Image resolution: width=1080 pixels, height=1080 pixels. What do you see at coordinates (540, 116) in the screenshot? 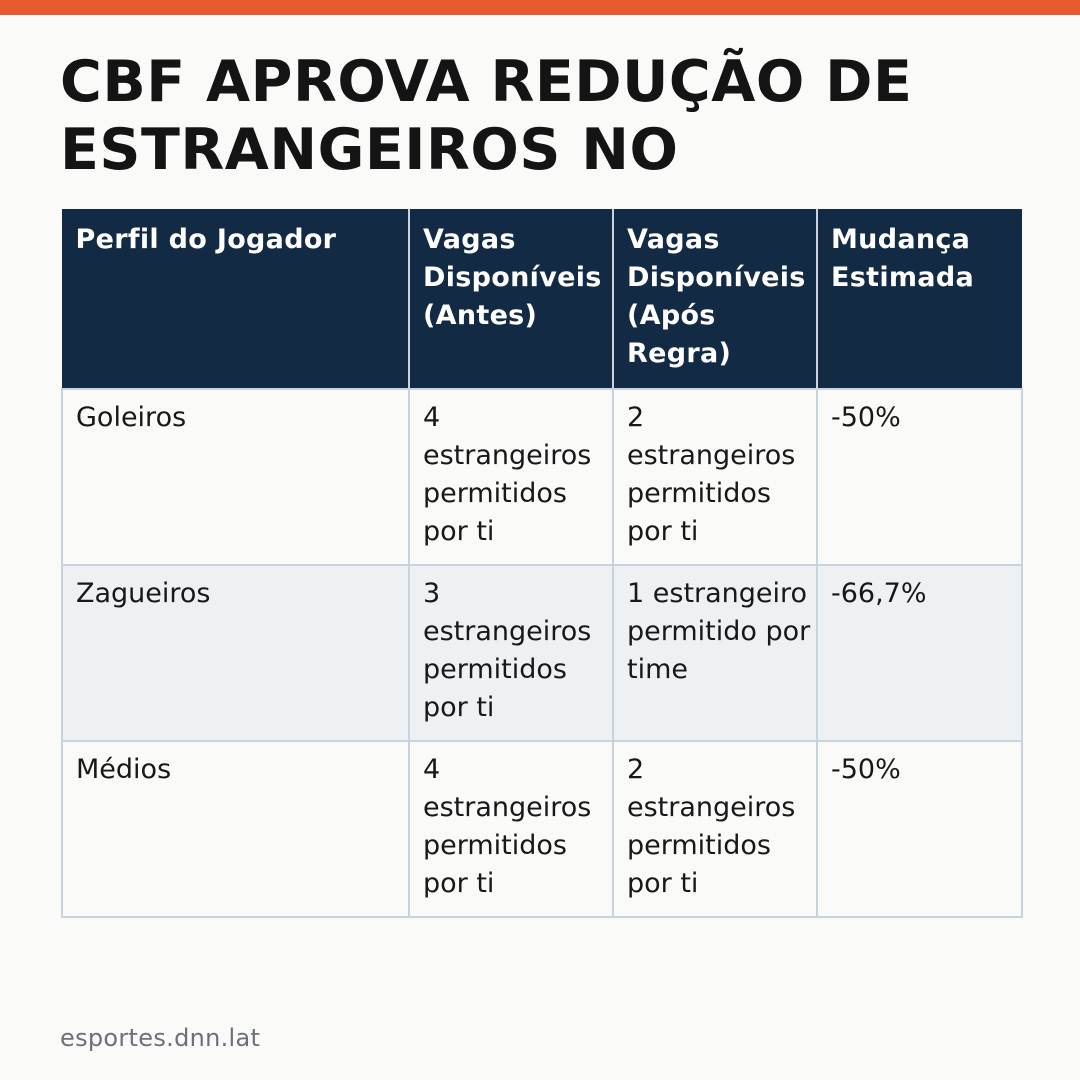
I see `headline: CBF APROVA REDUÇÃO DE ESTRANGEIROS NO` at bounding box center [540, 116].